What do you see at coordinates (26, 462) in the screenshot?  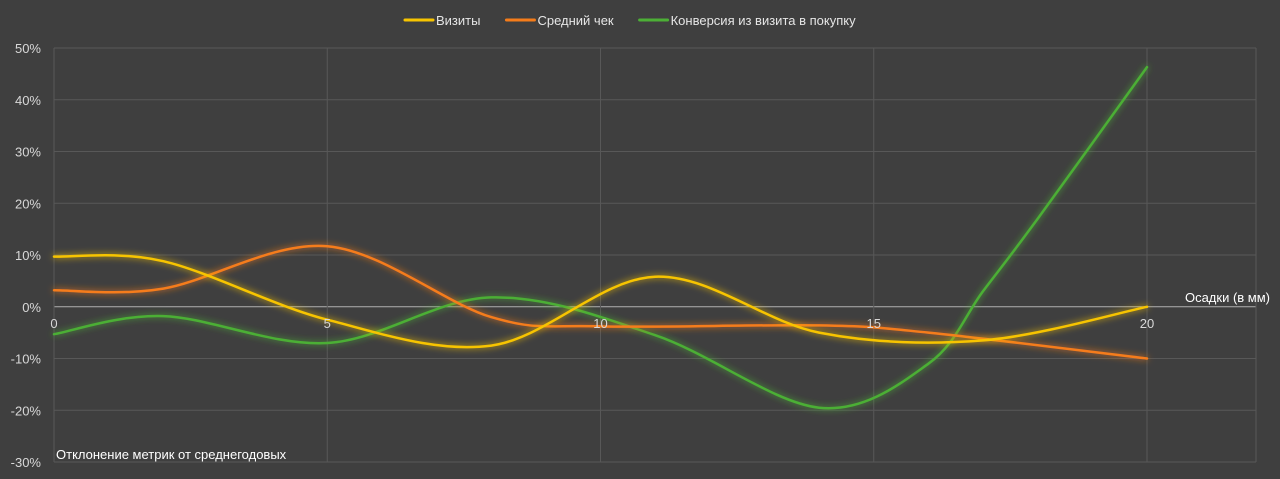 I see `y-tick-label: -30%` at bounding box center [26, 462].